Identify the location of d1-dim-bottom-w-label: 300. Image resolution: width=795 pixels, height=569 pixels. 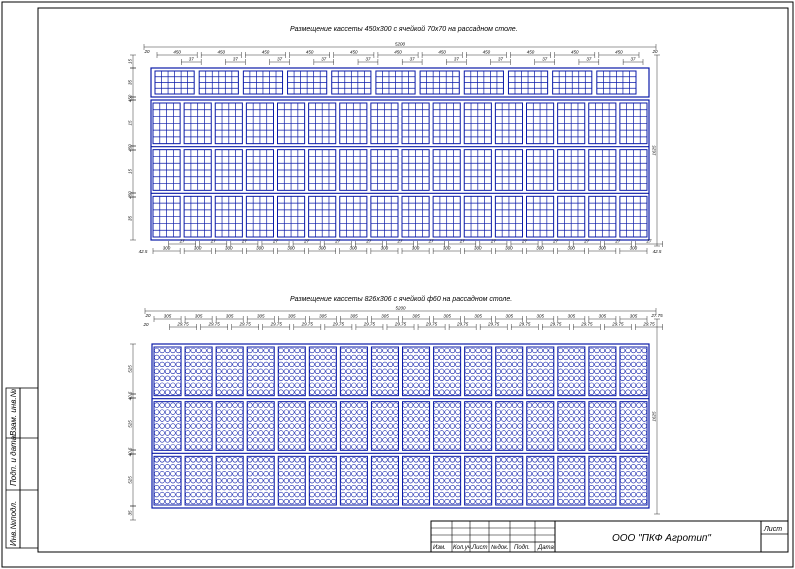
(291, 248).